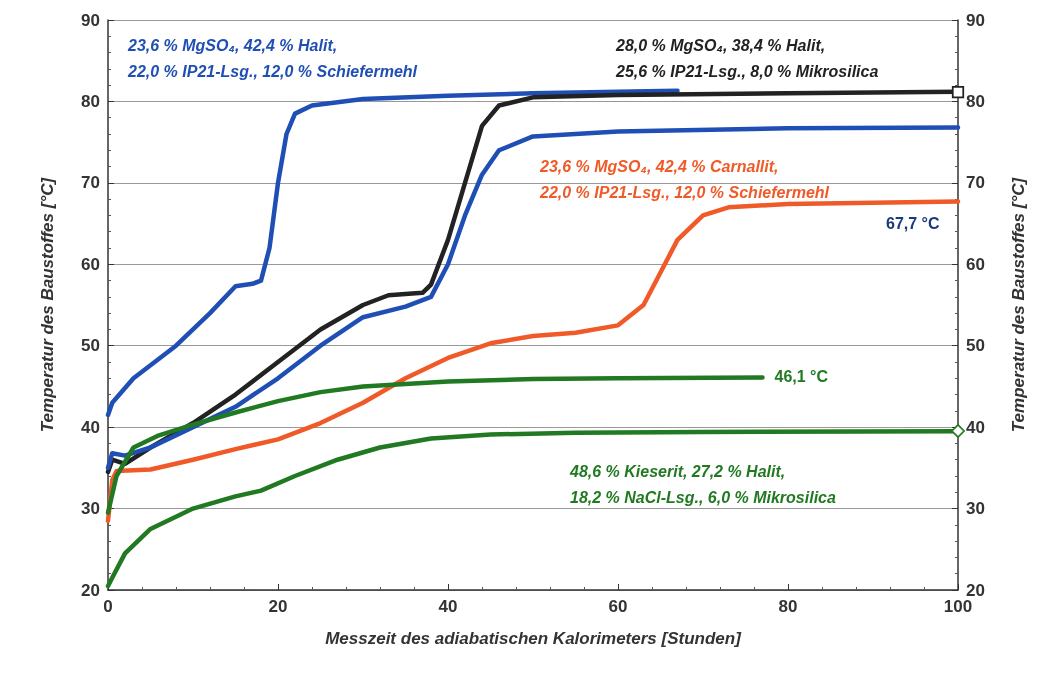 The width and height of the screenshot is (1038, 679). I want to click on annotation: 67,7 °C, so click(913, 224).